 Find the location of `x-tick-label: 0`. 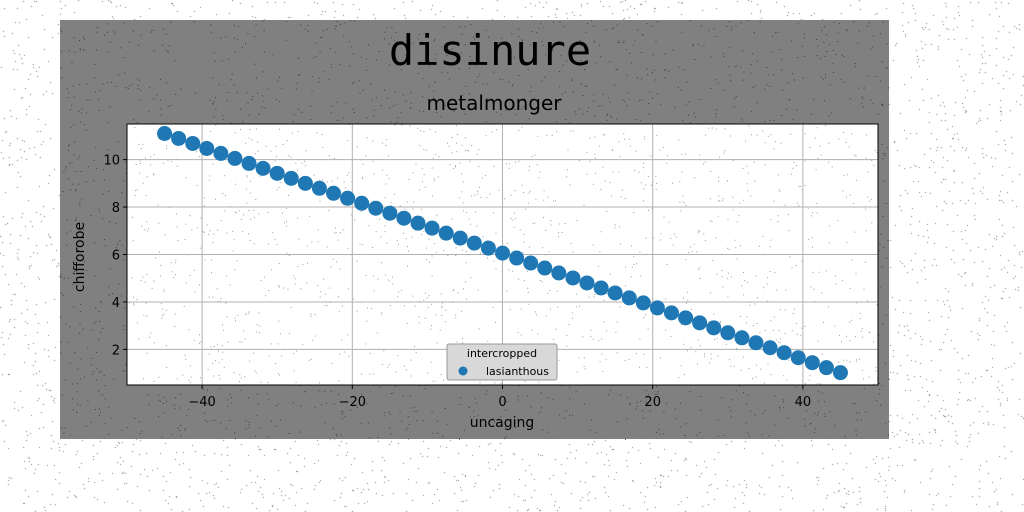

x-tick-label: 0 is located at coordinates (502, 402).